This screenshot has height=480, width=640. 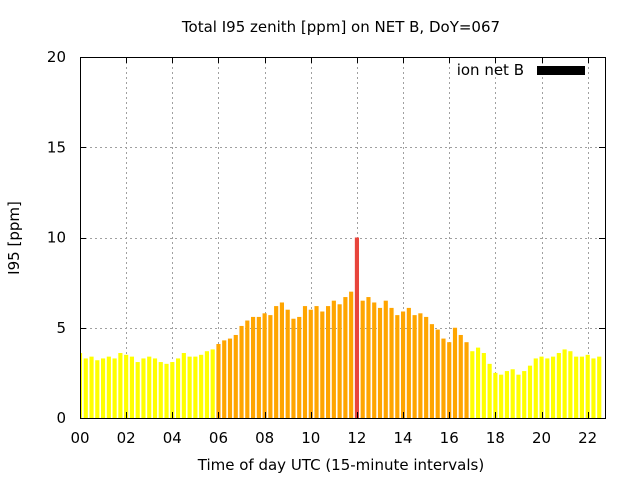 I want to click on x-tick-label: 02, so click(x=126, y=438).